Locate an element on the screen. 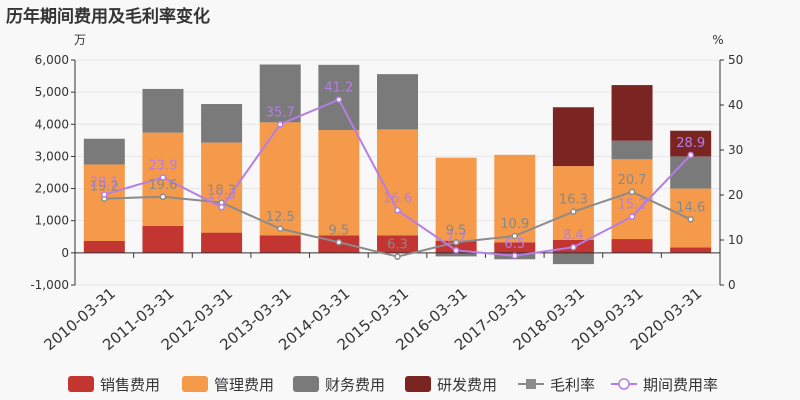  data-label-period_expense: 20.1 is located at coordinates (104, 183).